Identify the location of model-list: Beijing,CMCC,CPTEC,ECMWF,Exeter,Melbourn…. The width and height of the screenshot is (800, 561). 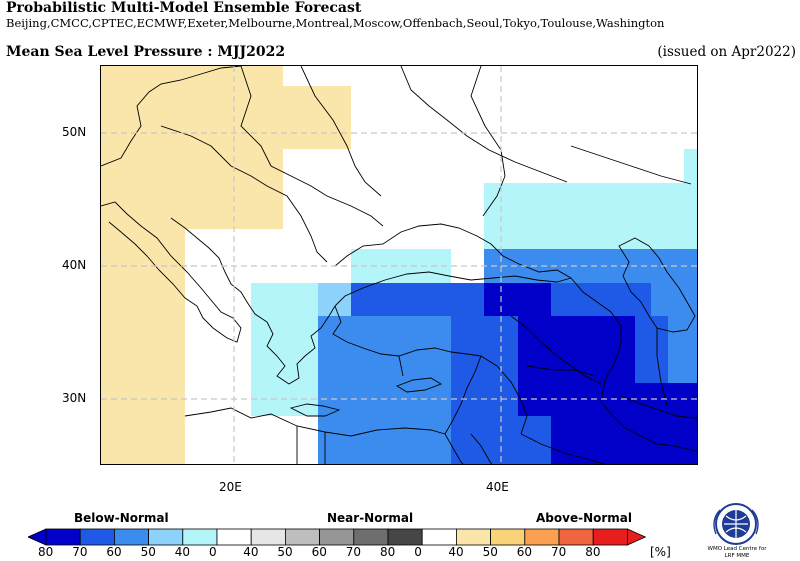
(335, 23).